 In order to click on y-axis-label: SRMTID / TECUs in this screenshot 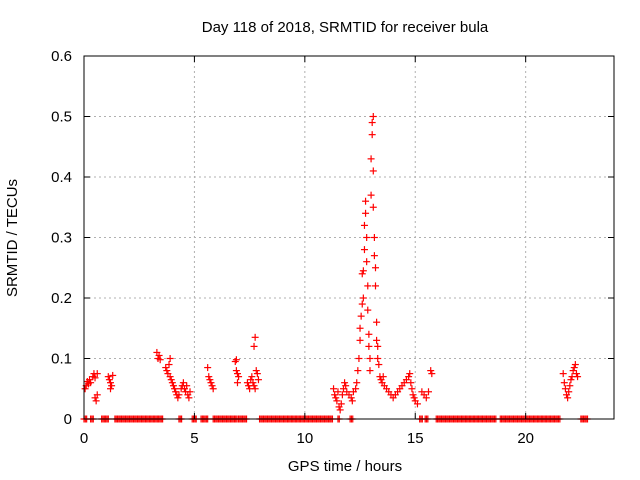, I will do `click(12, 238)`.